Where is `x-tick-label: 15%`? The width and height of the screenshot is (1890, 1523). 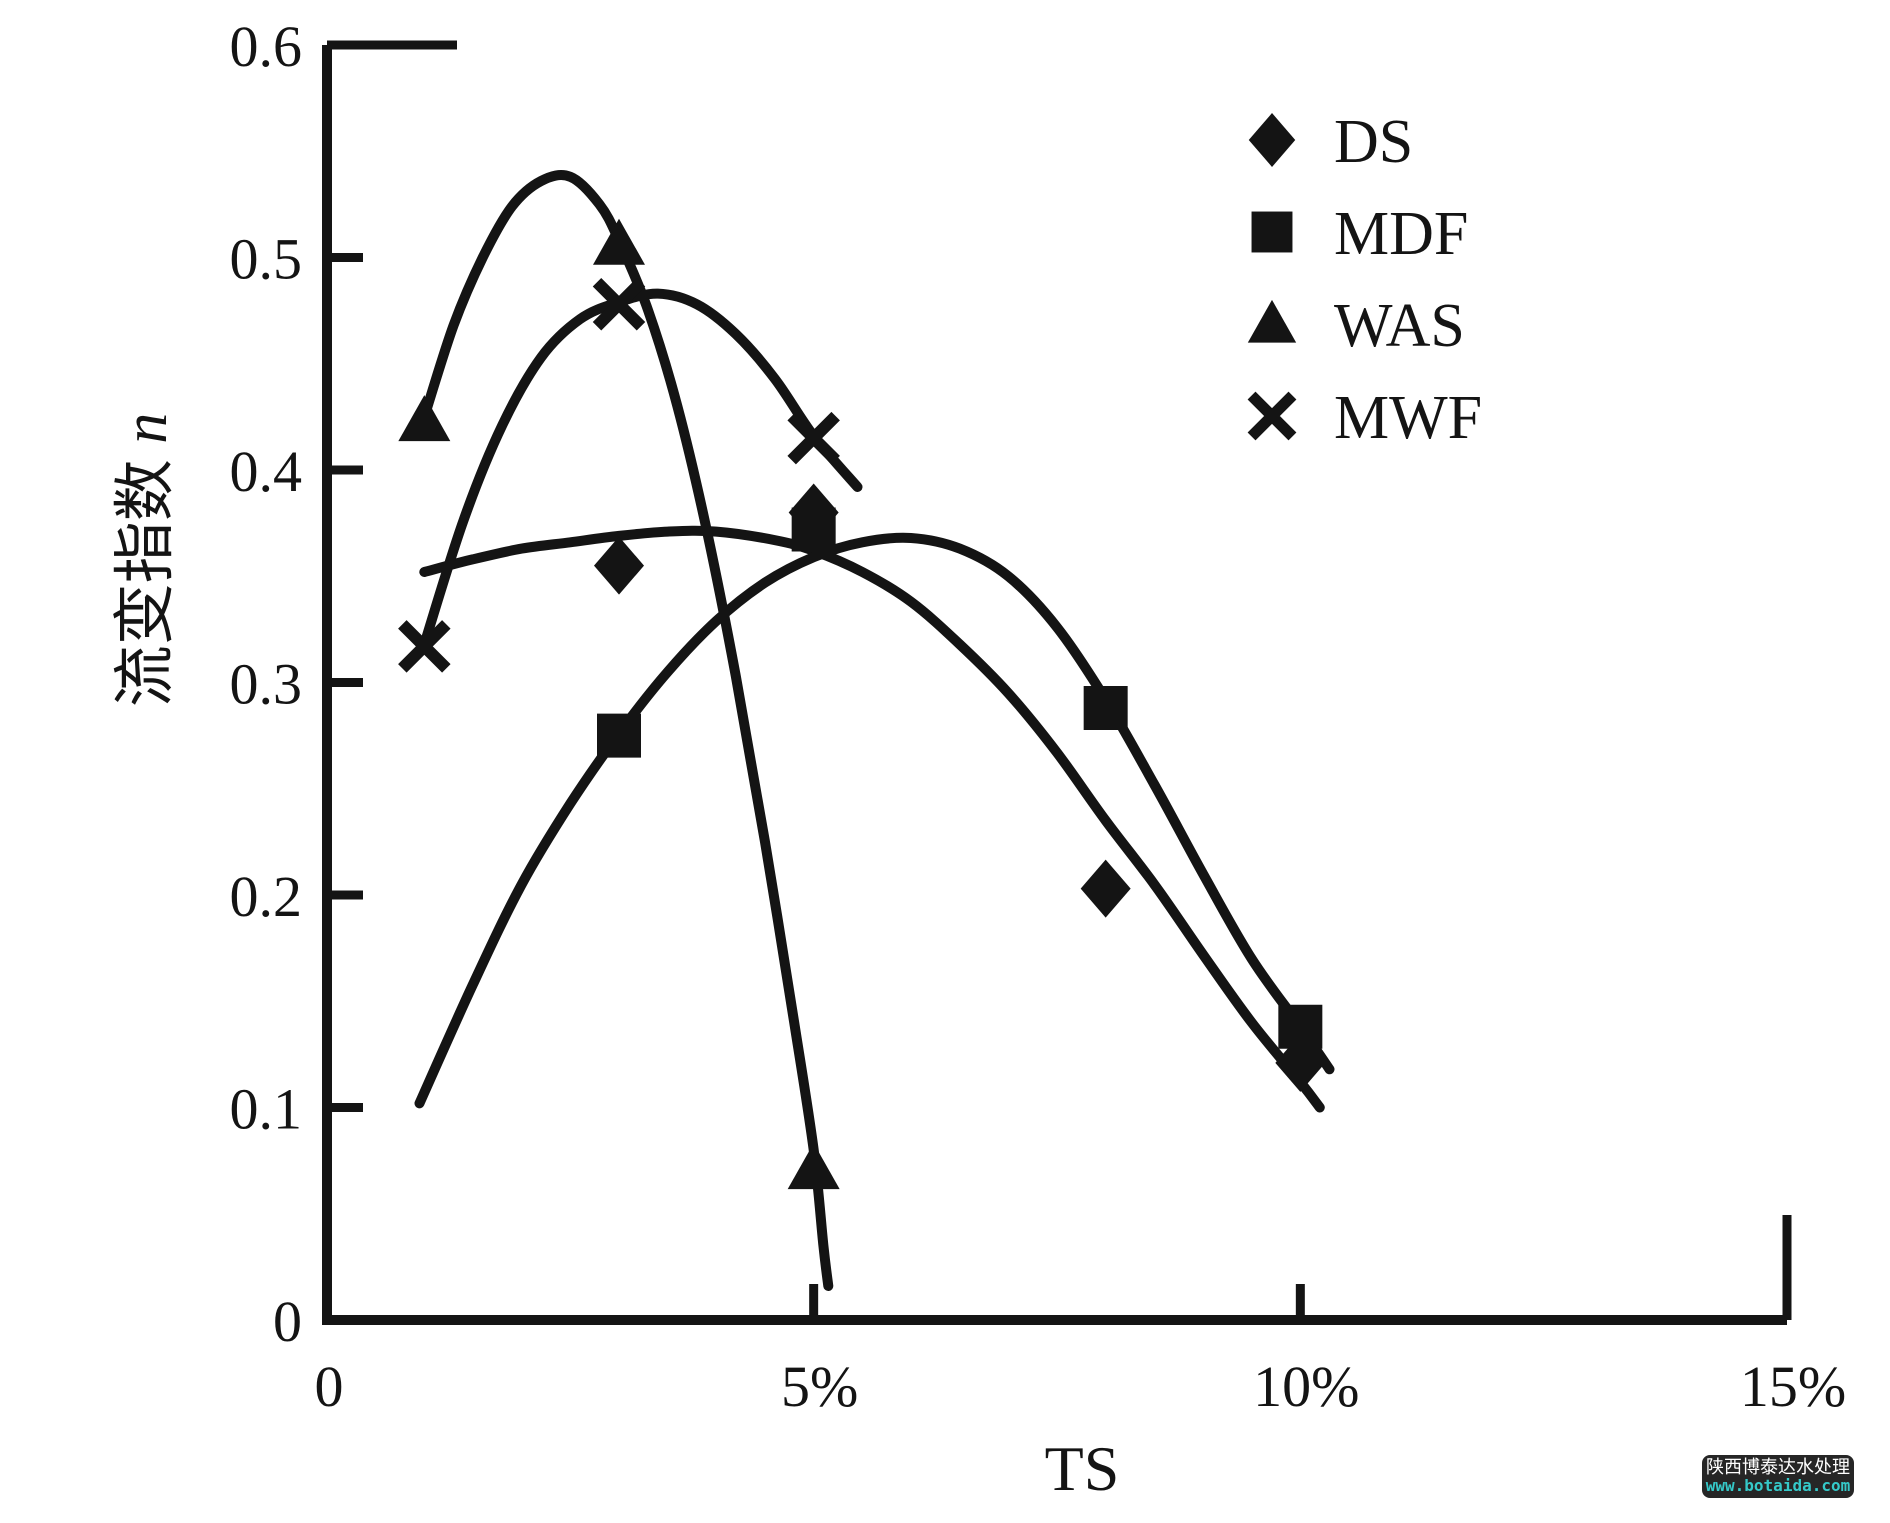 x-tick-label: 15% is located at coordinates (1793, 1386).